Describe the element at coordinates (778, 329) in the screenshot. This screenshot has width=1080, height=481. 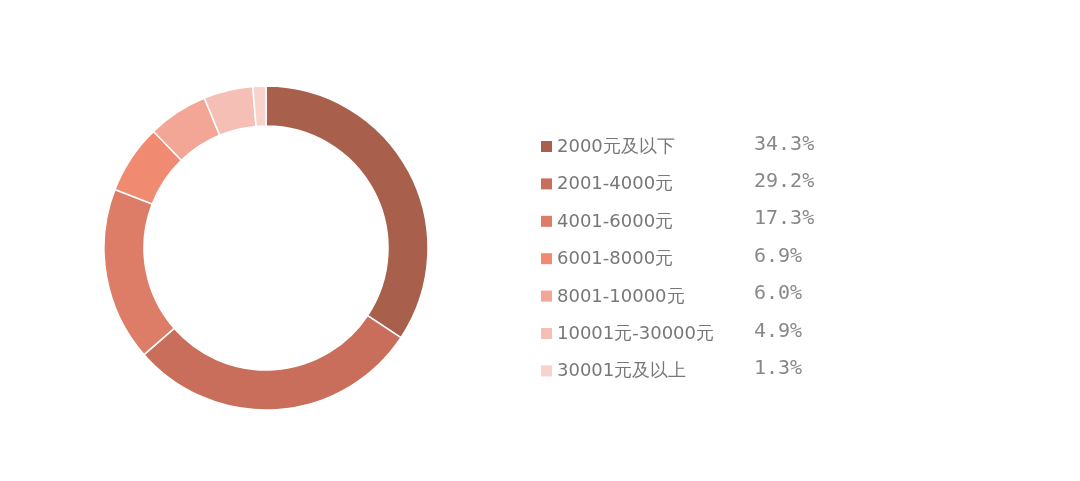
I see `data-label: 4.9%` at that location.